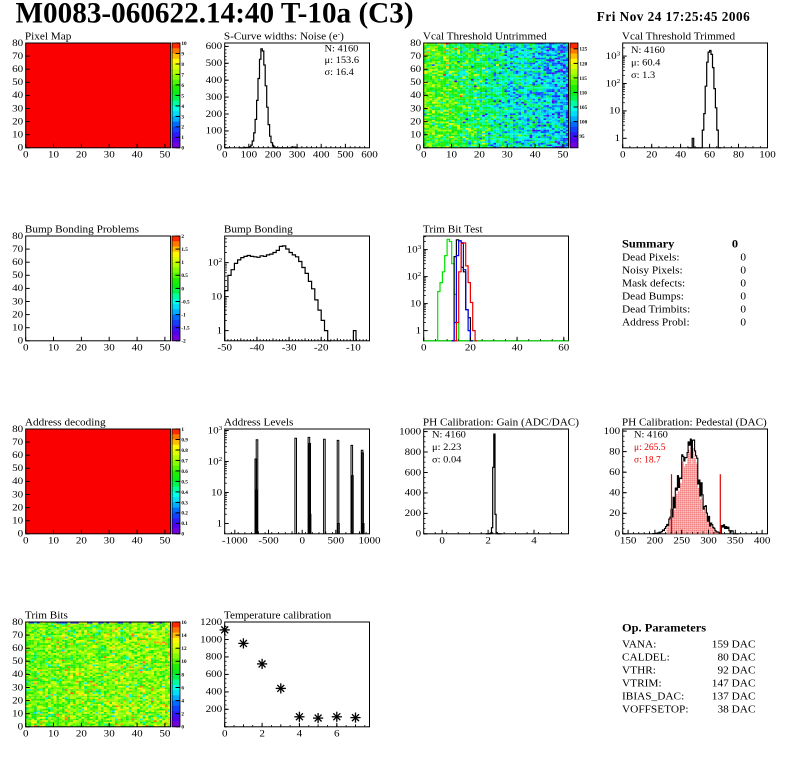  I want to click on svg-text: 0.2, so click(184, 514).